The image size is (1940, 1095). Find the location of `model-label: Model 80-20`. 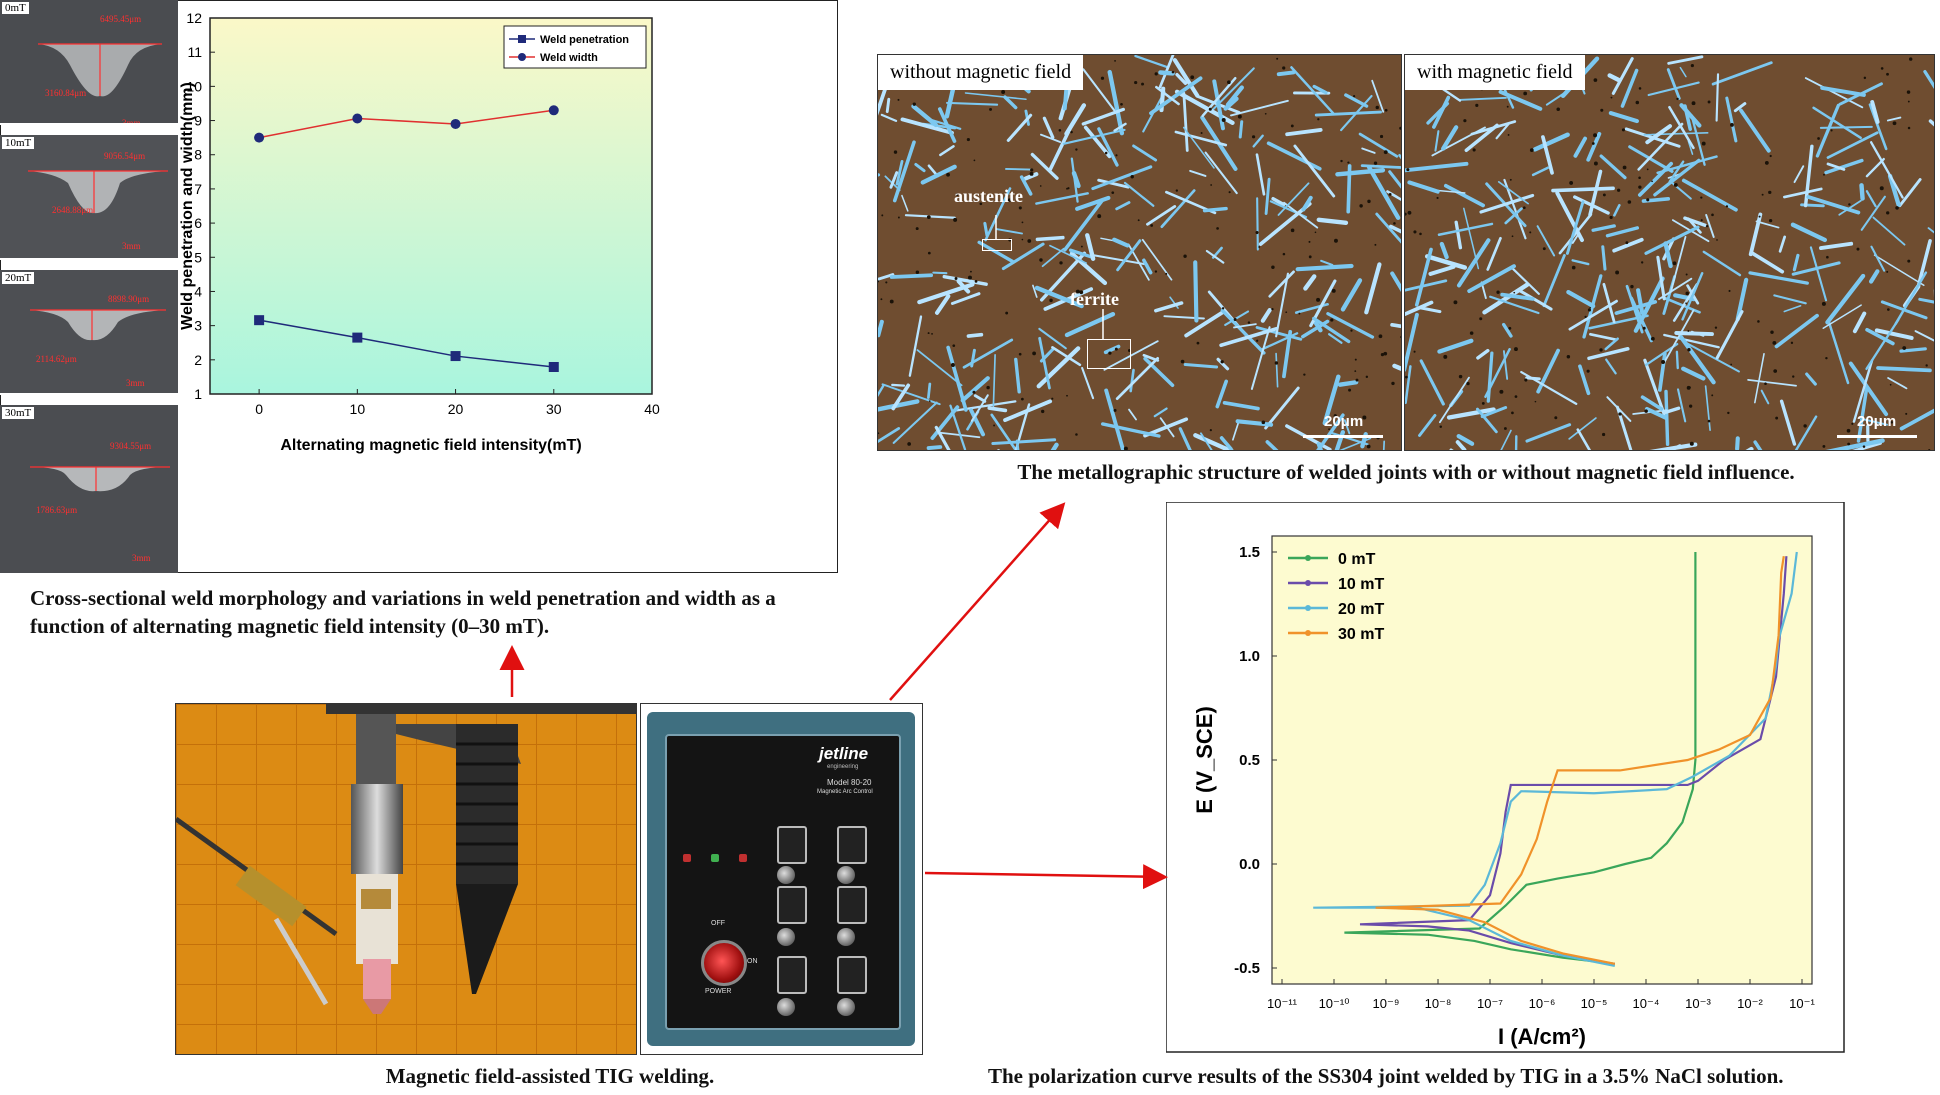

model-label: Model 80-20 is located at coordinates (849, 782).